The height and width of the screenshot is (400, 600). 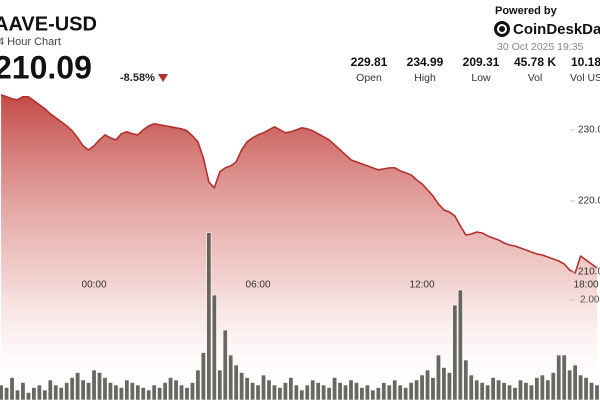 I want to click on x-tick-label: 18:00, so click(x=586, y=285).